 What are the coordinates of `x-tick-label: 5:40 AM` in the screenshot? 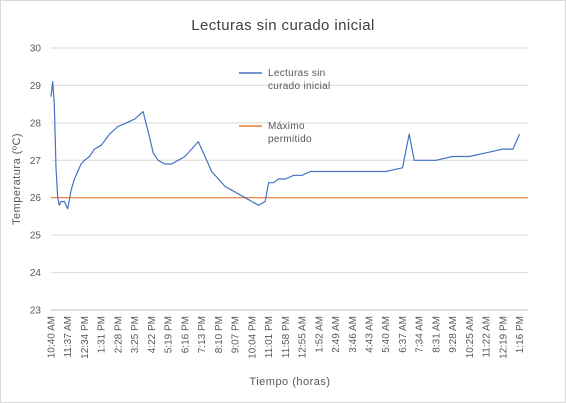 It's located at (386, 334).